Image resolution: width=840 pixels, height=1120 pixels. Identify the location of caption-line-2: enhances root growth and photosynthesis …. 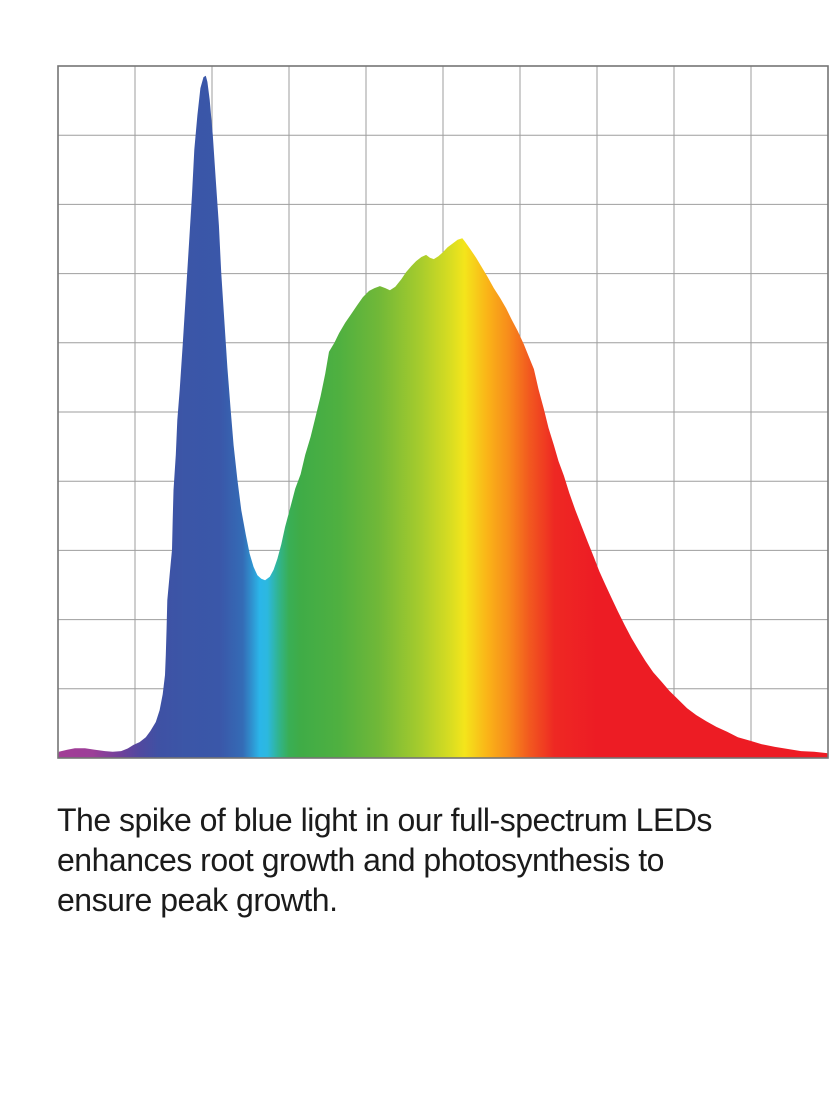
(360, 860).